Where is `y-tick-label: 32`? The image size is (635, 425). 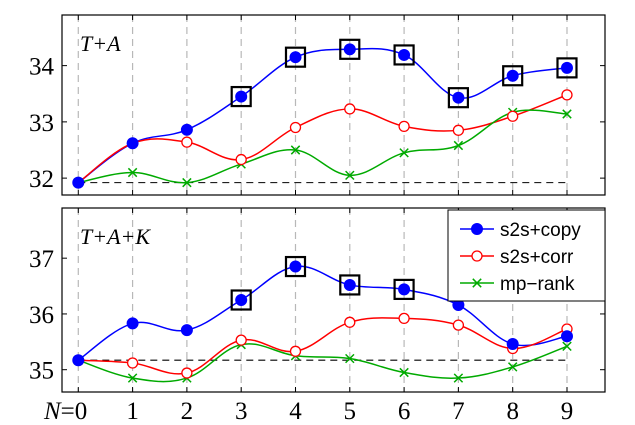
y-tick-label: 32 is located at coordinates (41, 179).